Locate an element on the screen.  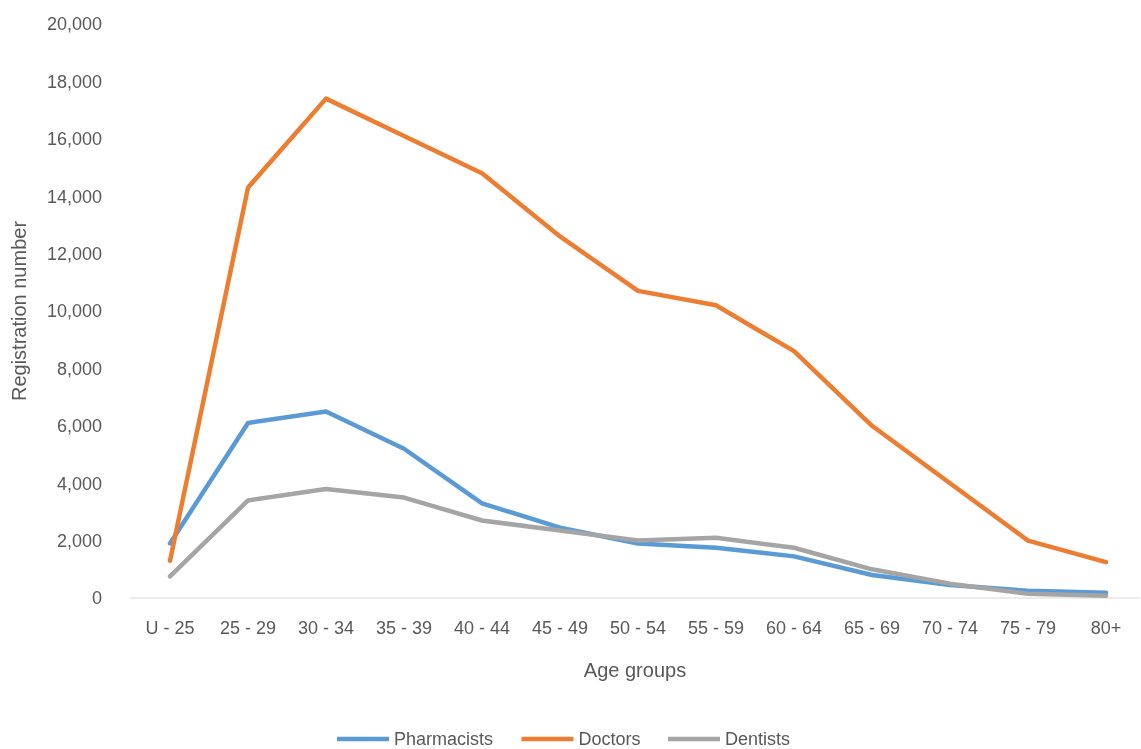
x-tick-label: 35 - 39 is located at coordinates (404, 628).